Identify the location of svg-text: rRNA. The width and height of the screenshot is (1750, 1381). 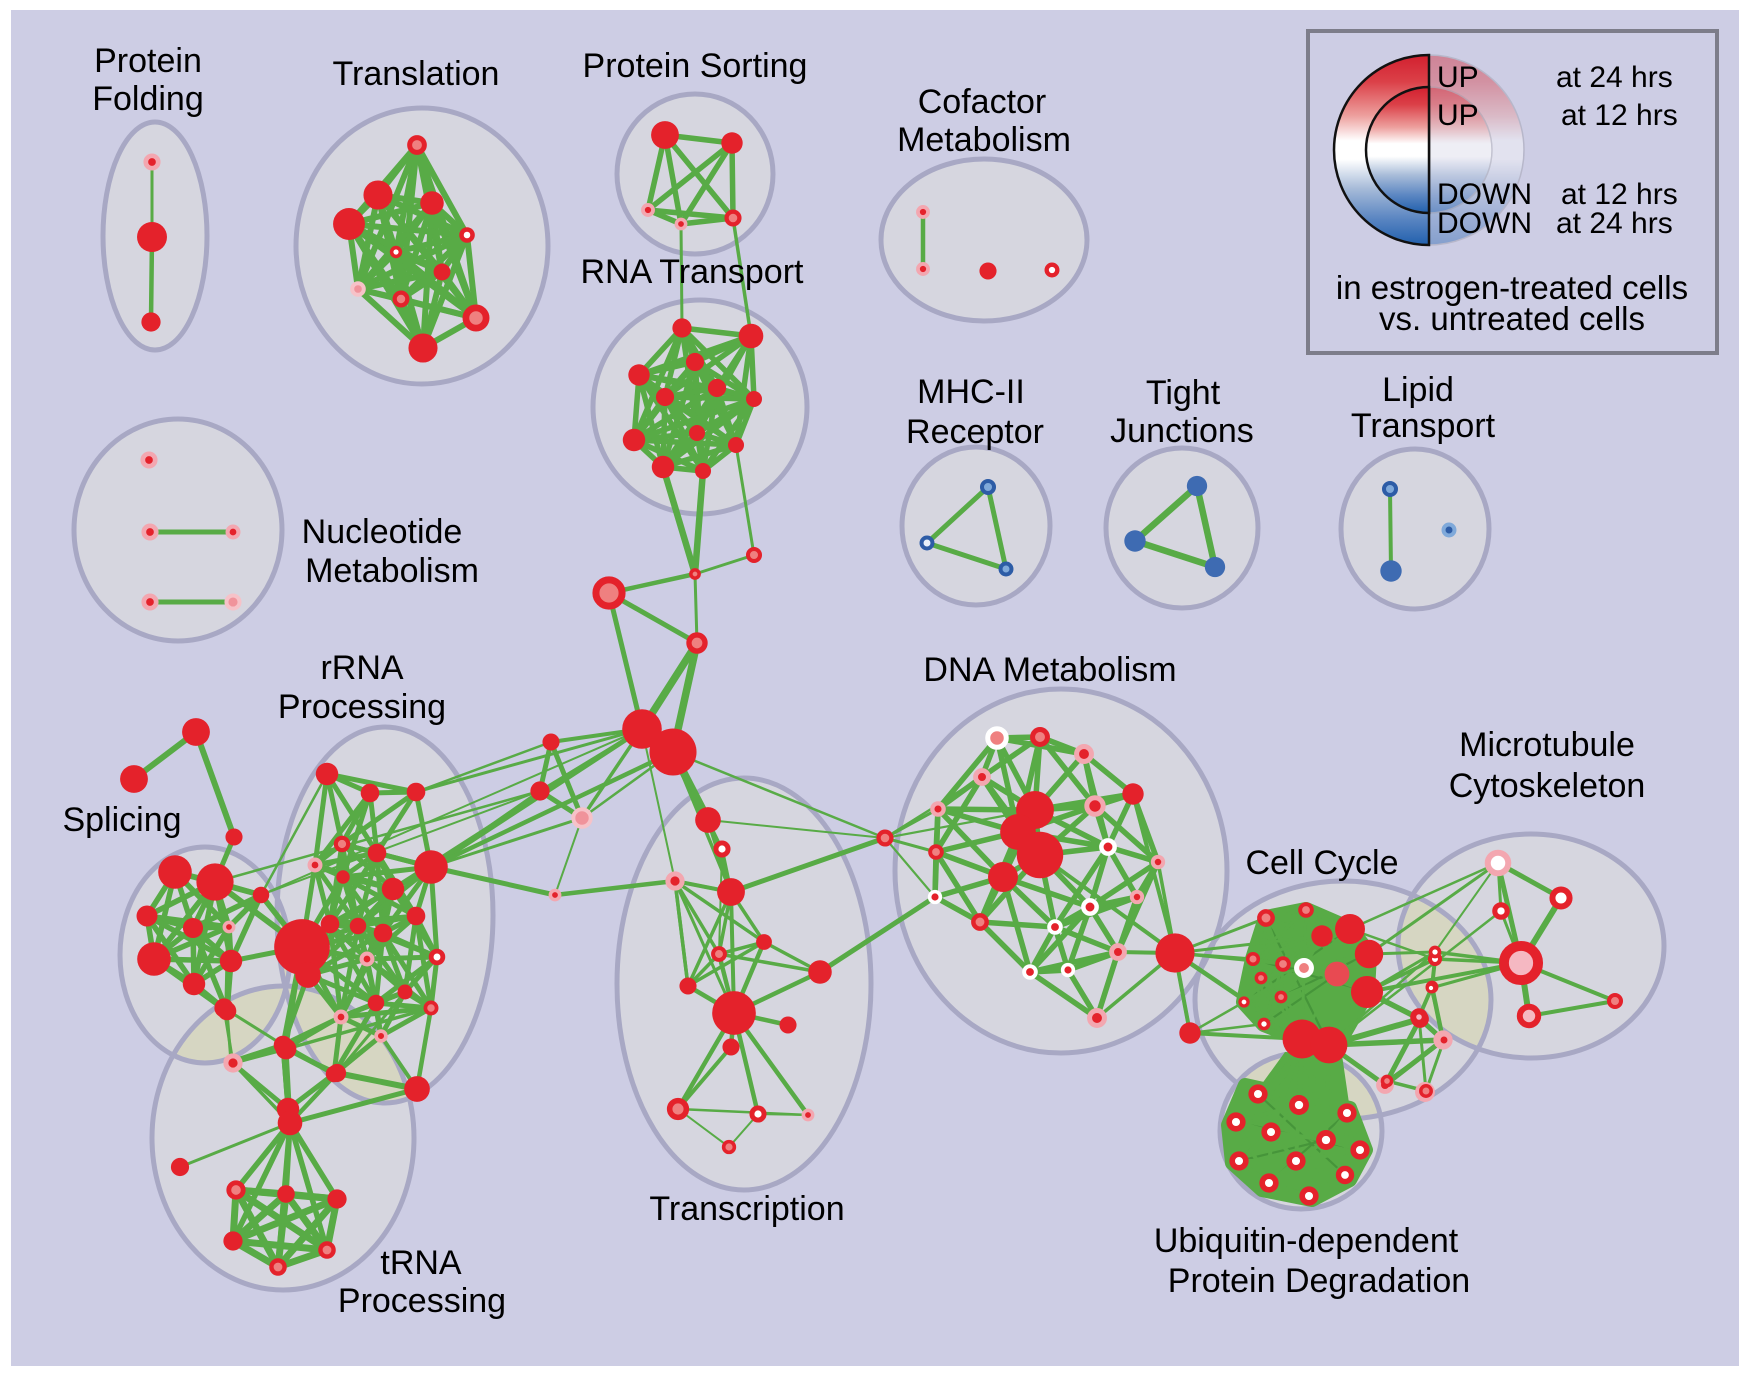
(361, 668).